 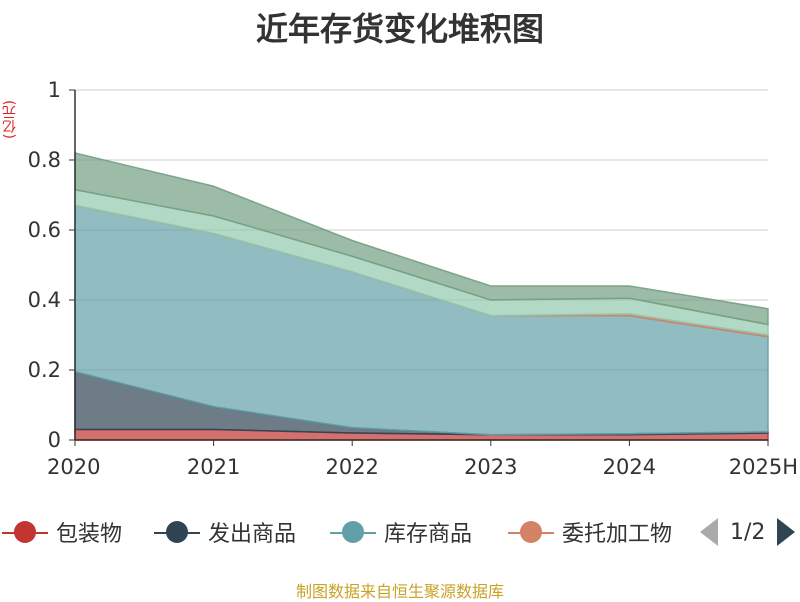 What do you see at coordinates (44, 230) in the screenshot?
I see `y-tick-label: 0.6` at bounding box center [44, 230].